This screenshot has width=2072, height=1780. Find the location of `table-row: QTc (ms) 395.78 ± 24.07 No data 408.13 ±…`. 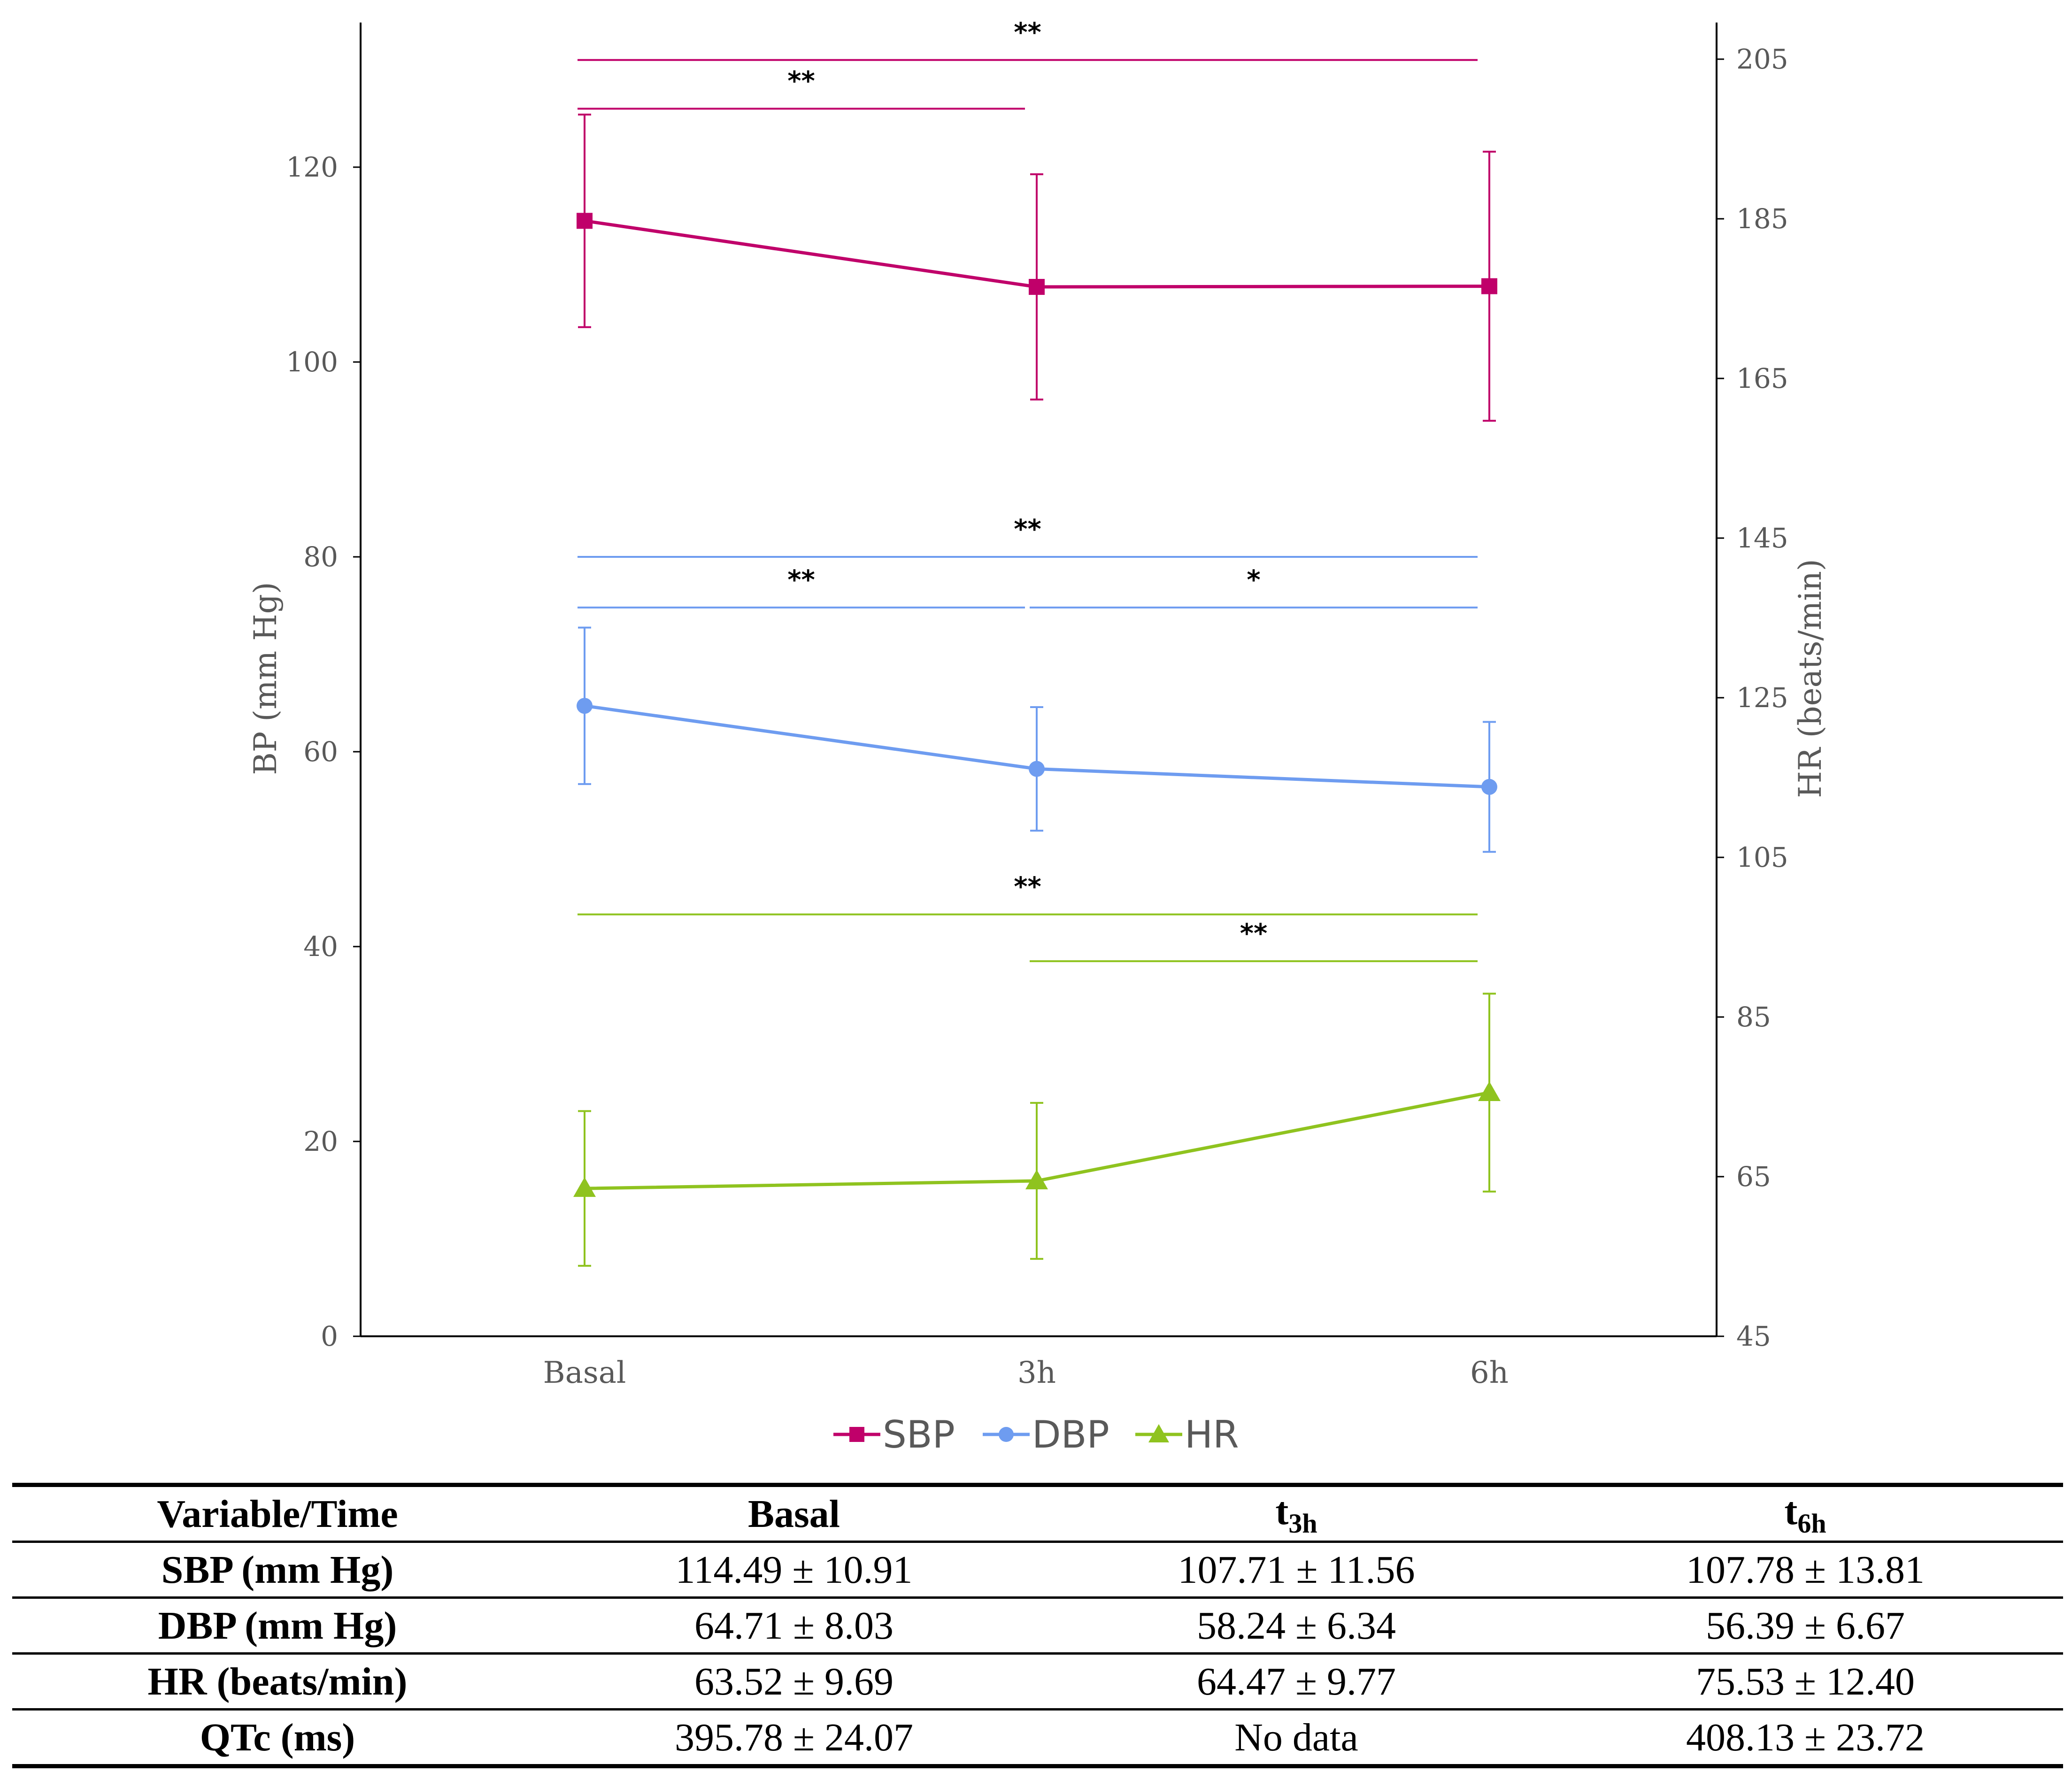

table-row: QTc (ms) 395.78 ± 24.07 No data 408.13 ±… is located at coordinates (1037, 1739).